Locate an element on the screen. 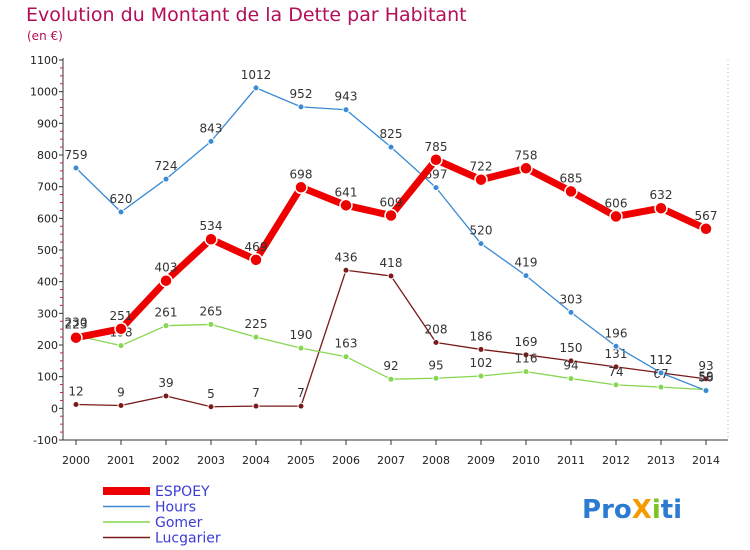  x-tick-label: 2003 is located at coordinates (211, 460).